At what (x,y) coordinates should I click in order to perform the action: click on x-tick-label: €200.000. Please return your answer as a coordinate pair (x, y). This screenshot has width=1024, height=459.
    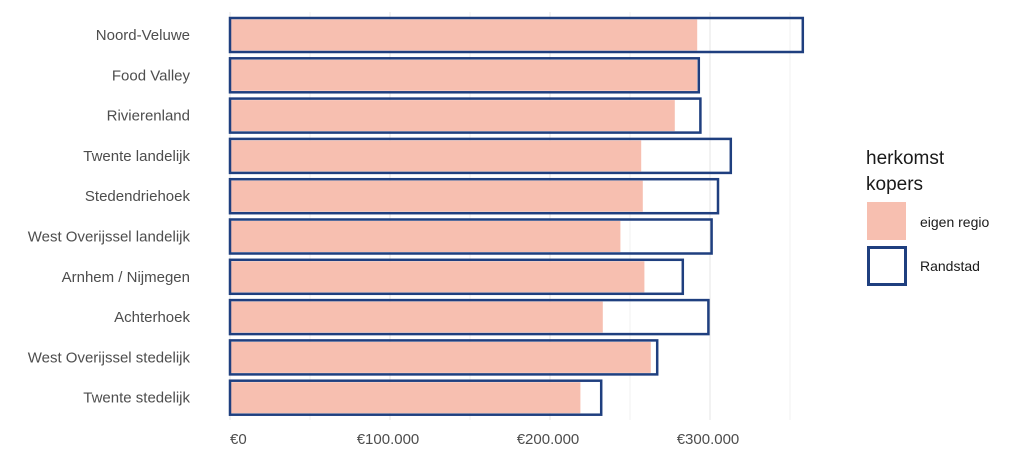
    Looking at the image, I should click on (548, 439).